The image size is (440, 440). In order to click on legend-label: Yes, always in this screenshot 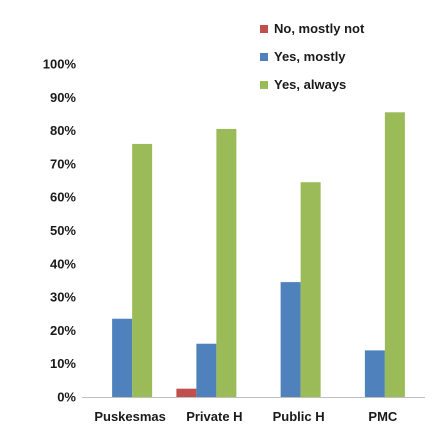, I will do `click(310, 84)`.